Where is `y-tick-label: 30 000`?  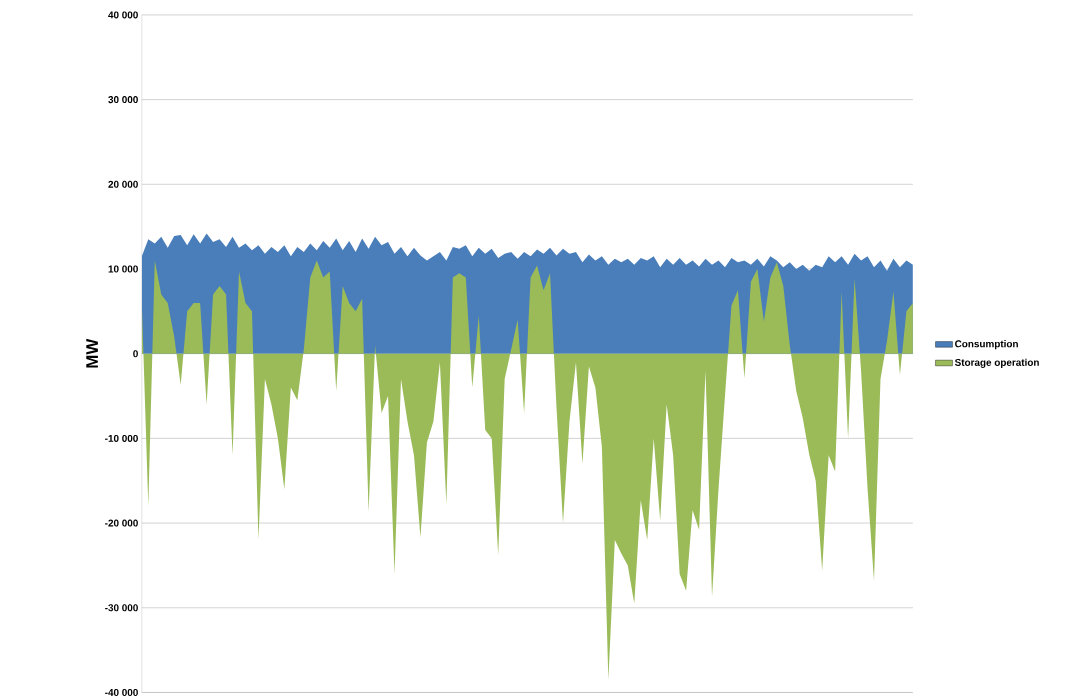
y-tick-label: 30 000 is located at coordinates (123, 99).